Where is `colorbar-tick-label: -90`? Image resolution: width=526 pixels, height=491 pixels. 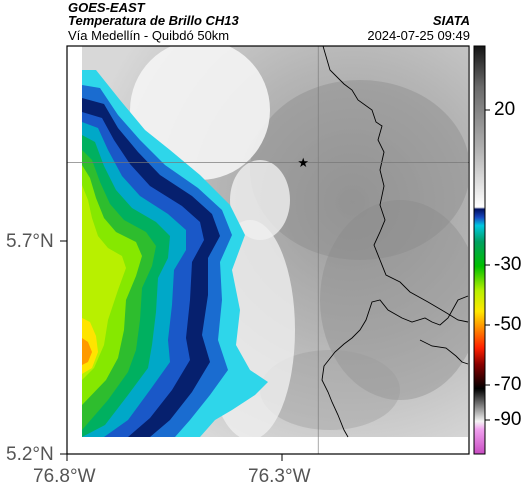 colorbar-tick-label: -90 is located at coordinates (508, 419).